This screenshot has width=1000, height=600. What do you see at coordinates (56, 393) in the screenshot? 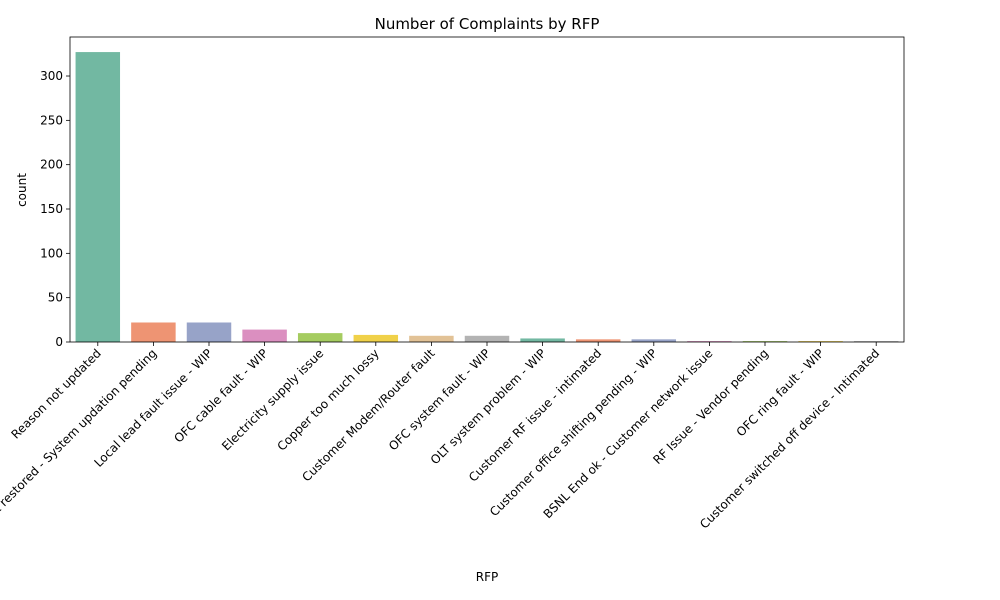
I see `x-tick-label: Reason not updated` at bounding box center [56, 393].